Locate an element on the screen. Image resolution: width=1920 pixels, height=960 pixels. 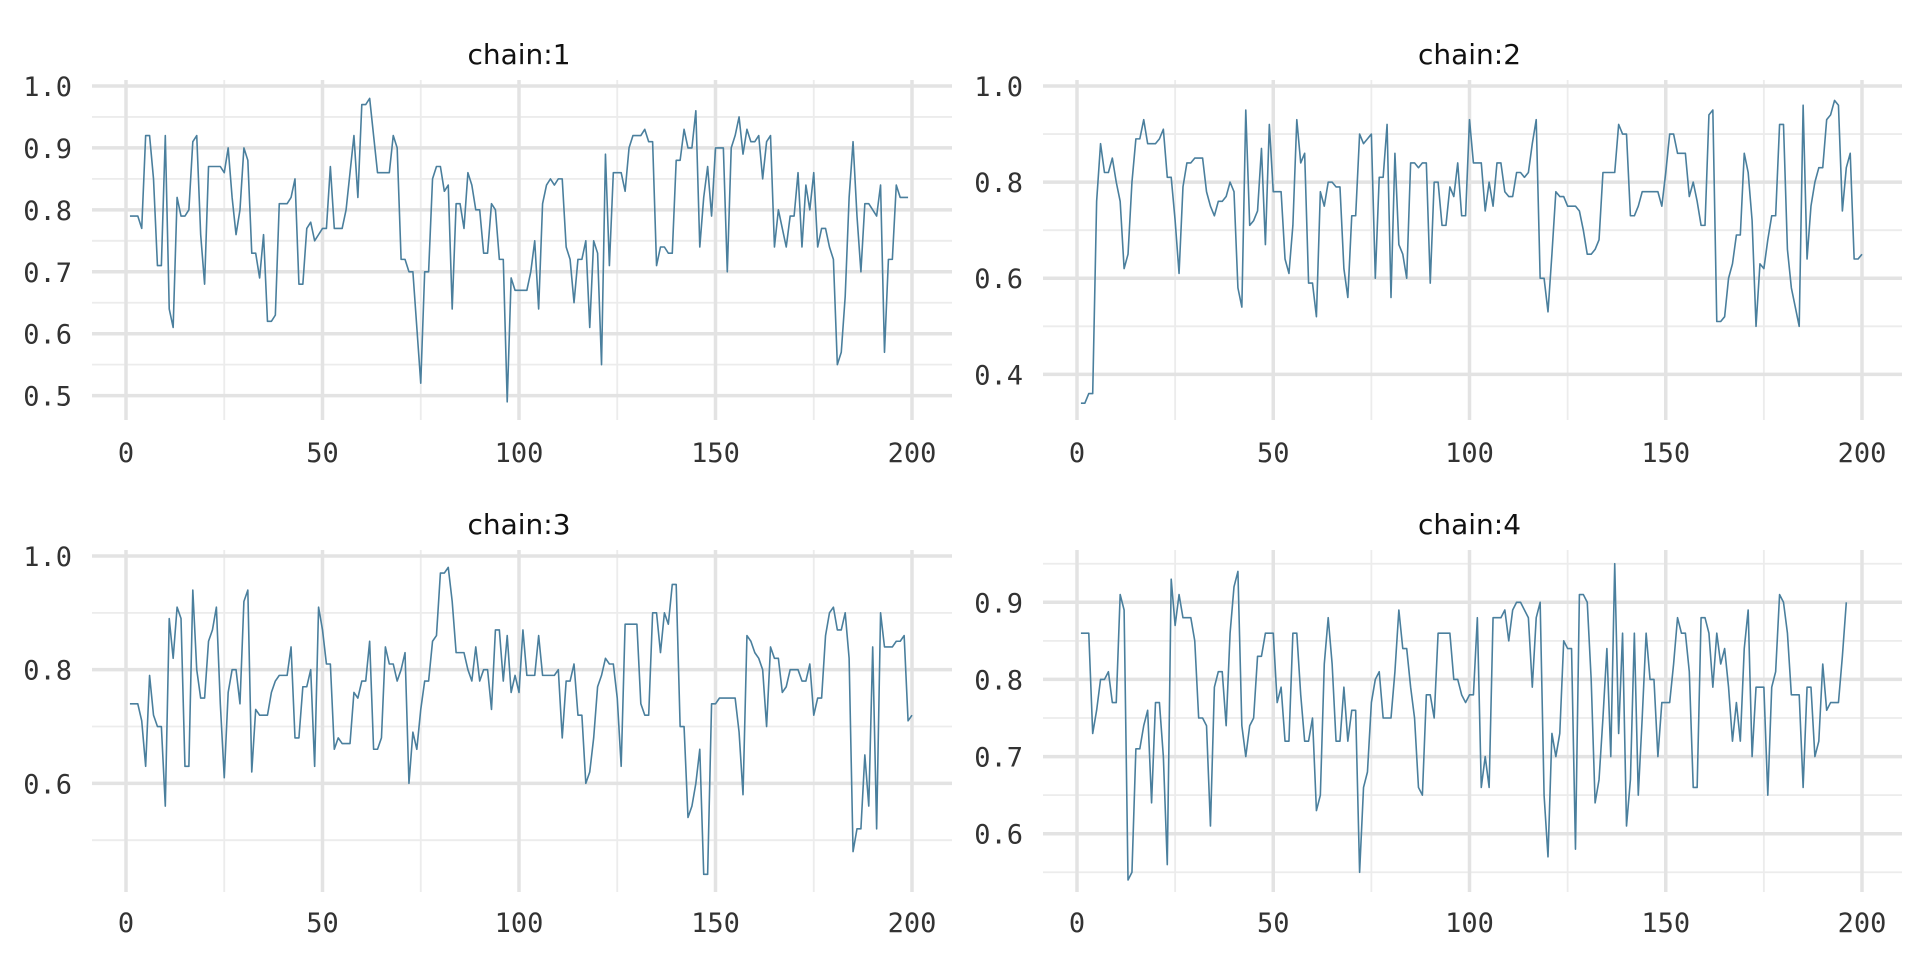
panel-title: chain:2 is located at coordinates (1469, 54).